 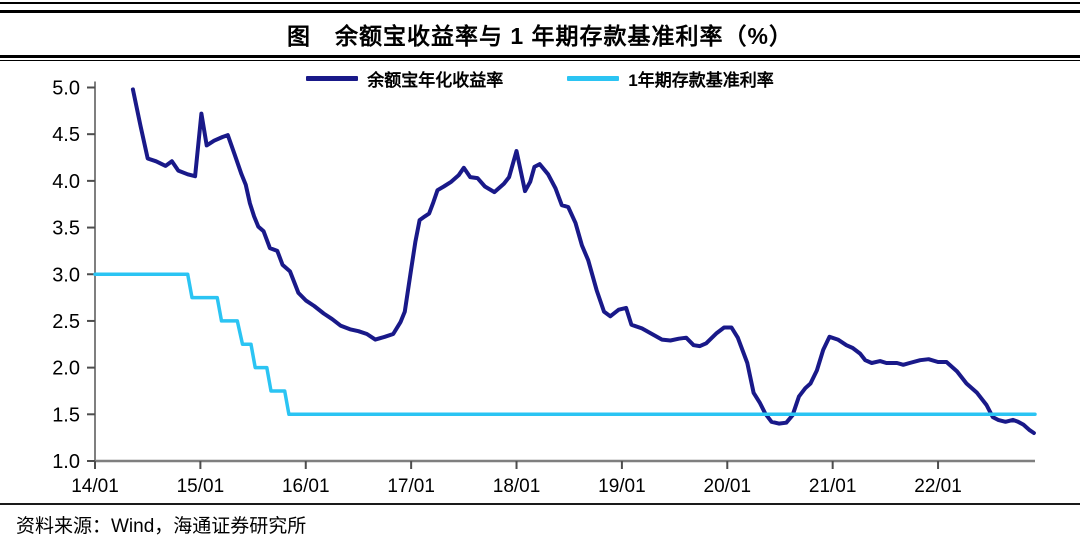 I want to click on title-rule-thick, so click(x=540, y=56).